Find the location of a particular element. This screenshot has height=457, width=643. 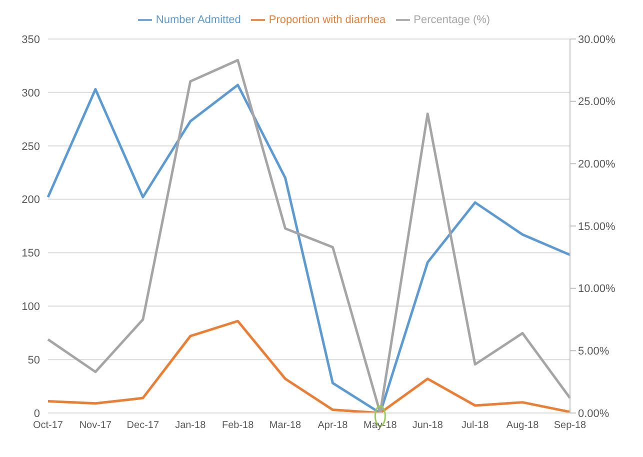

y-tick-label: 50 is located at coordinates (34, 360).